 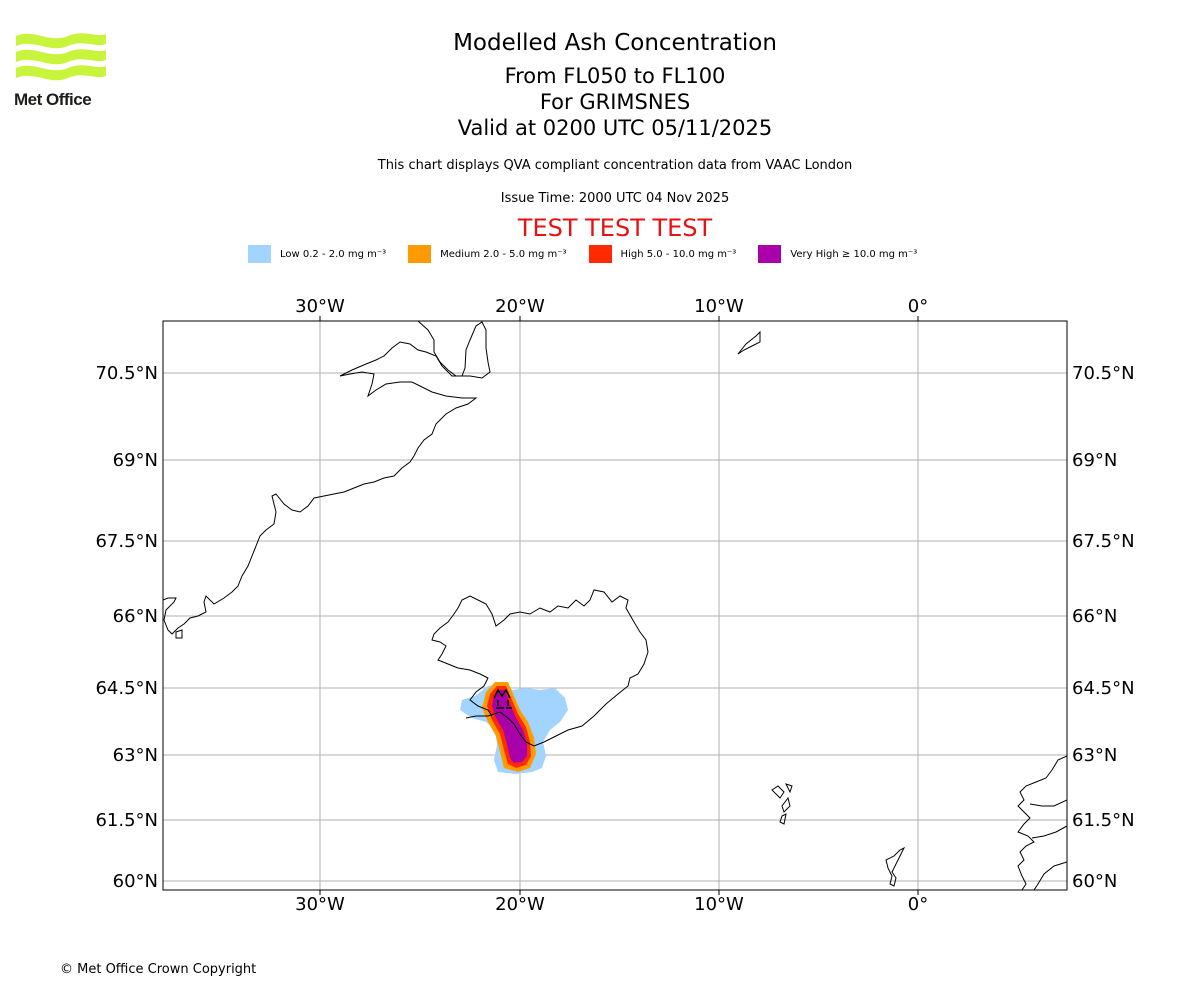 What do you see at coordinates (259, 254) in the screenshot?
I see `legend-swatch-low` at bounding box center [259, 254].